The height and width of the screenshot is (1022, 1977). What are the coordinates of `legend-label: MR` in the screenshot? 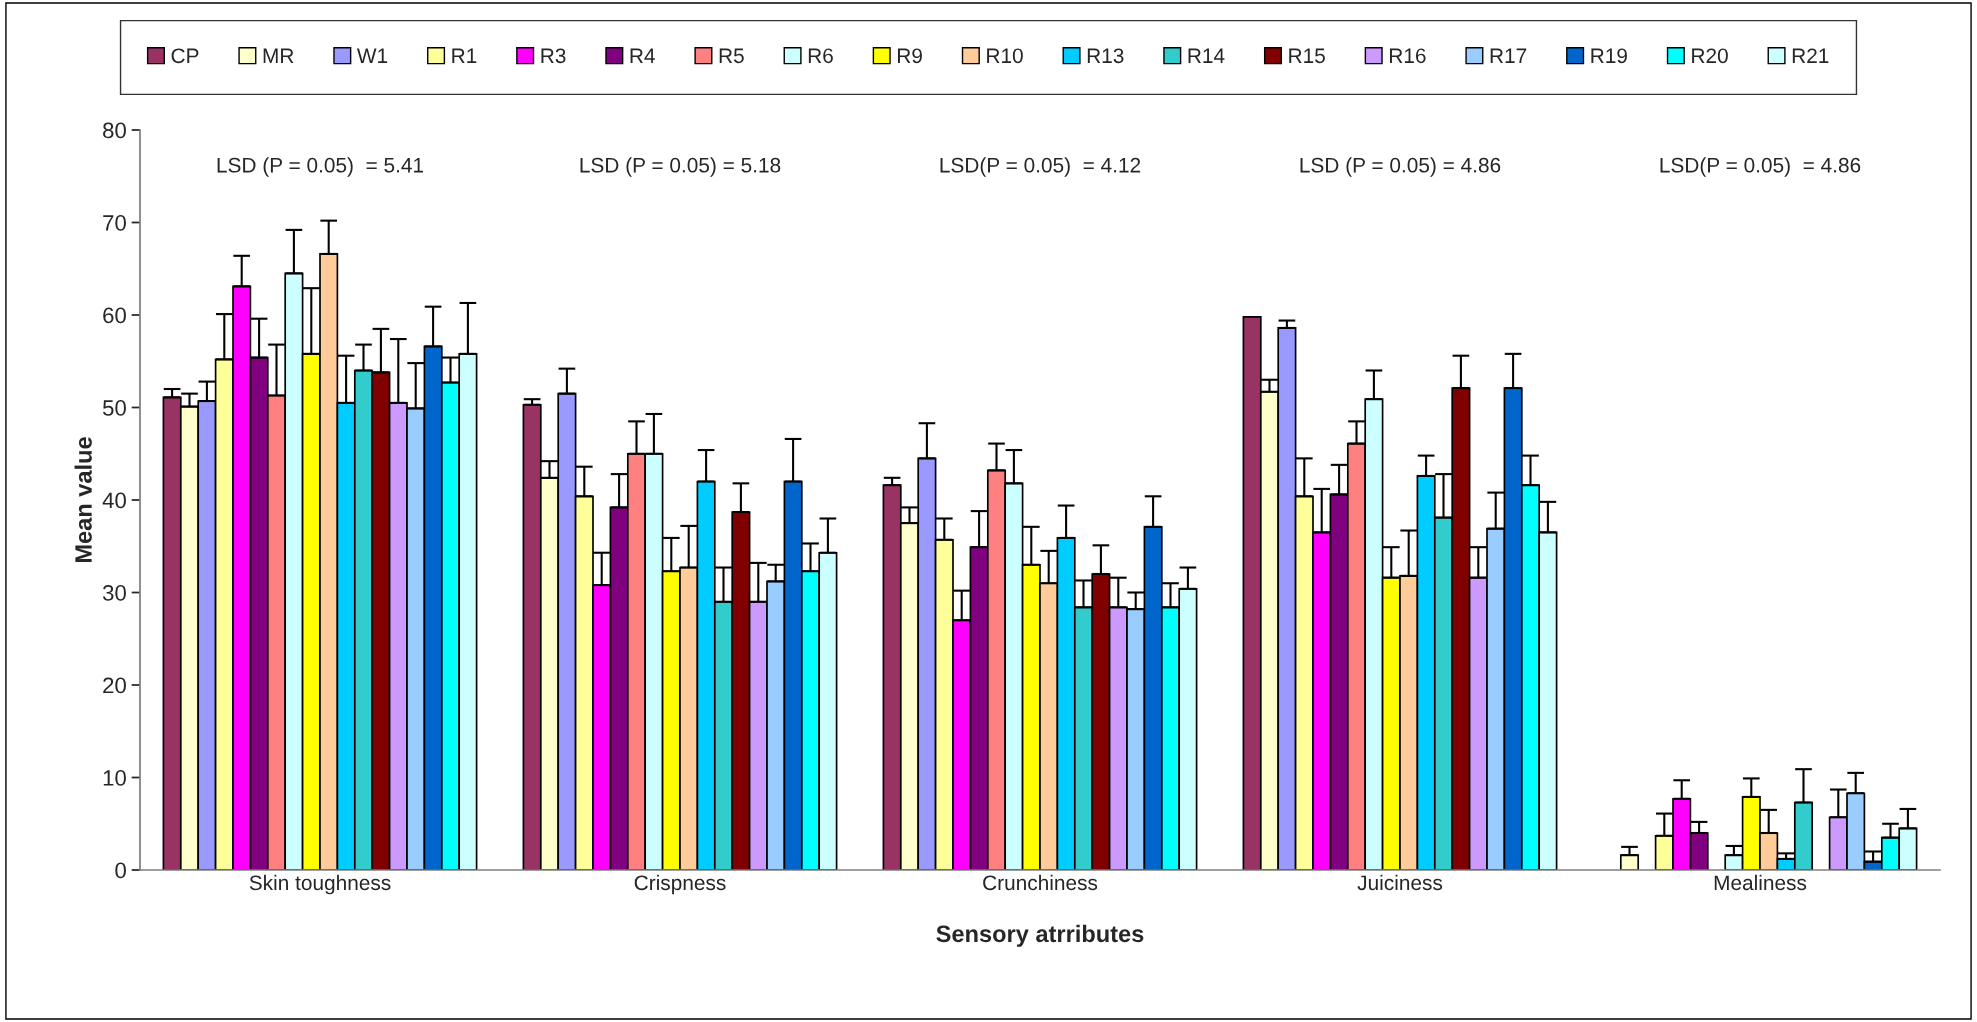 It's located at (278, 55).